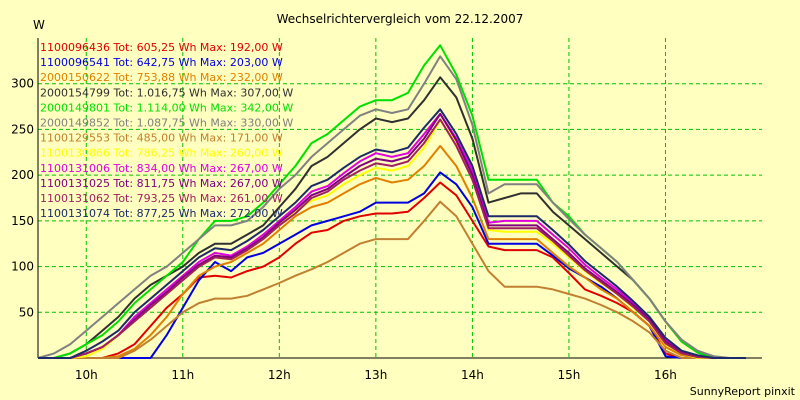 This screenshot has width=800, height=400. Describe the element at coordinates (39, 25) in the screenshot. I see `y-axis-label: W` at that location.